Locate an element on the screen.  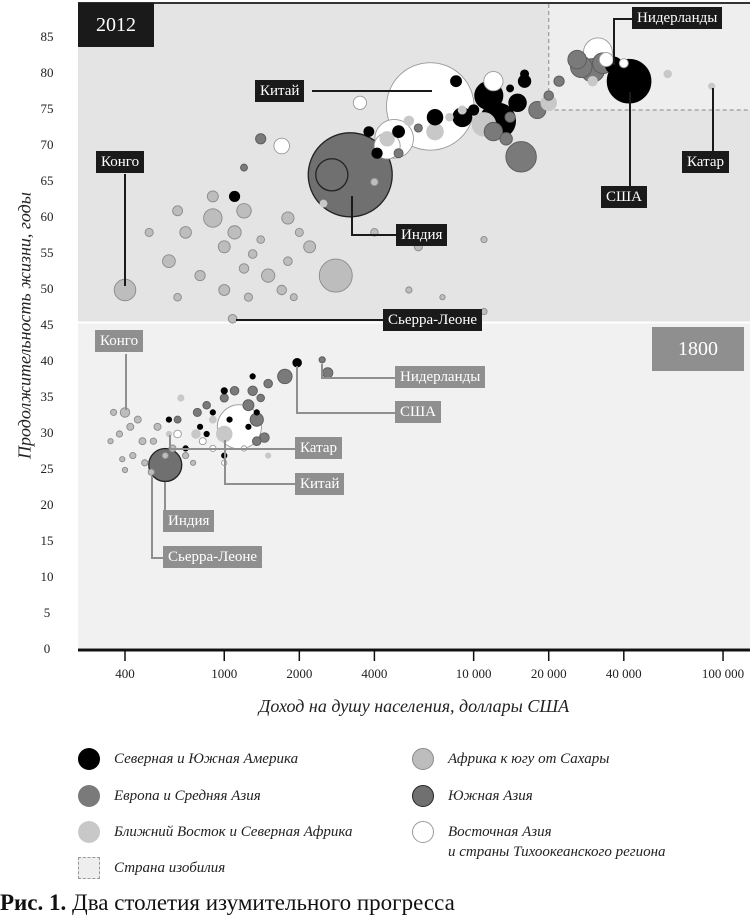
y-tick-label: 25 is located at coordinates (47, 468).